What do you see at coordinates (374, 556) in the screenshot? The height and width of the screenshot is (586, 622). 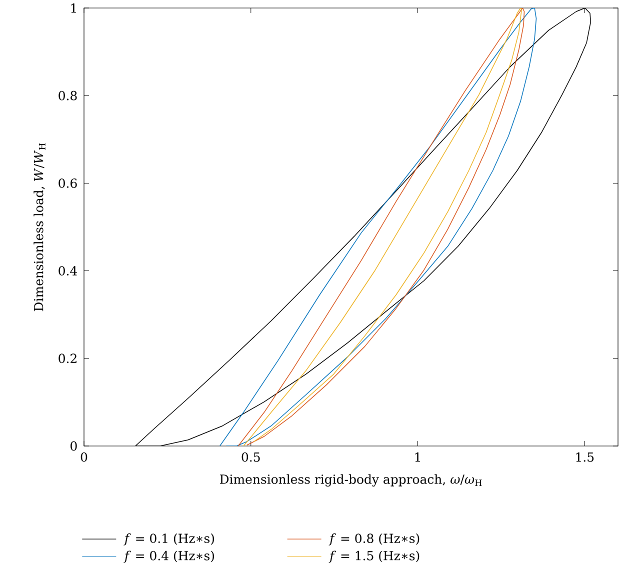 I see `legend-label: f = 1.5 (Hz∗s)` at bounding box center [374, 556].